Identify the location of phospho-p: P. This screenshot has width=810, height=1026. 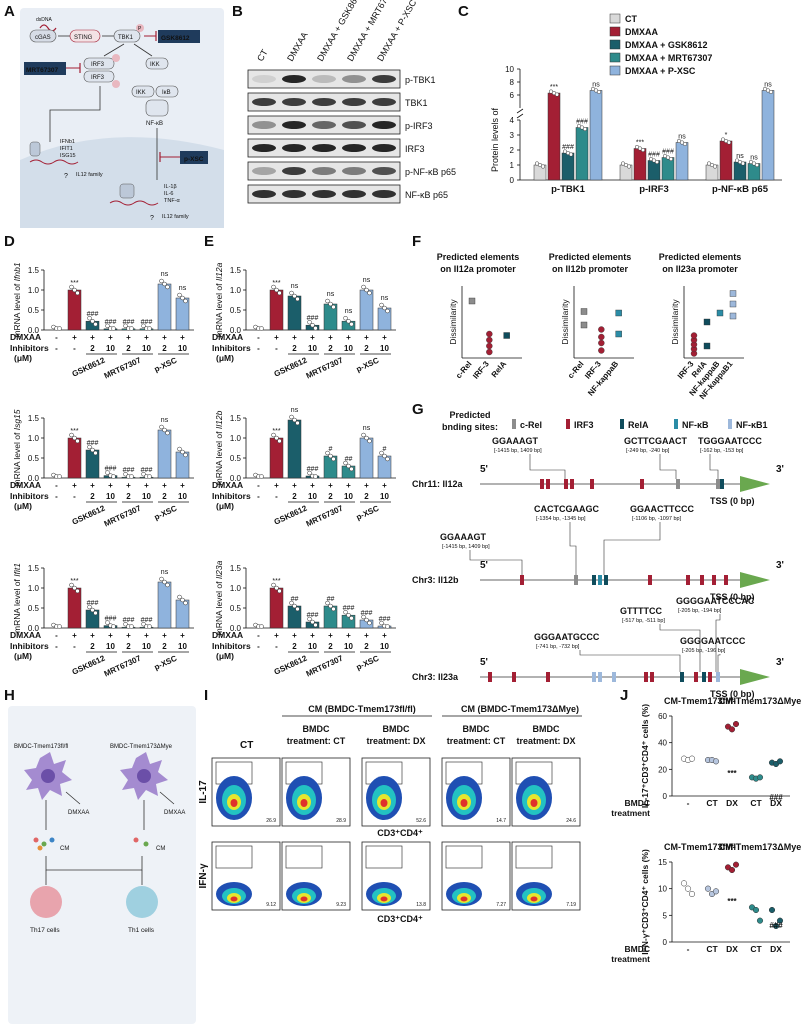
(140, 29).